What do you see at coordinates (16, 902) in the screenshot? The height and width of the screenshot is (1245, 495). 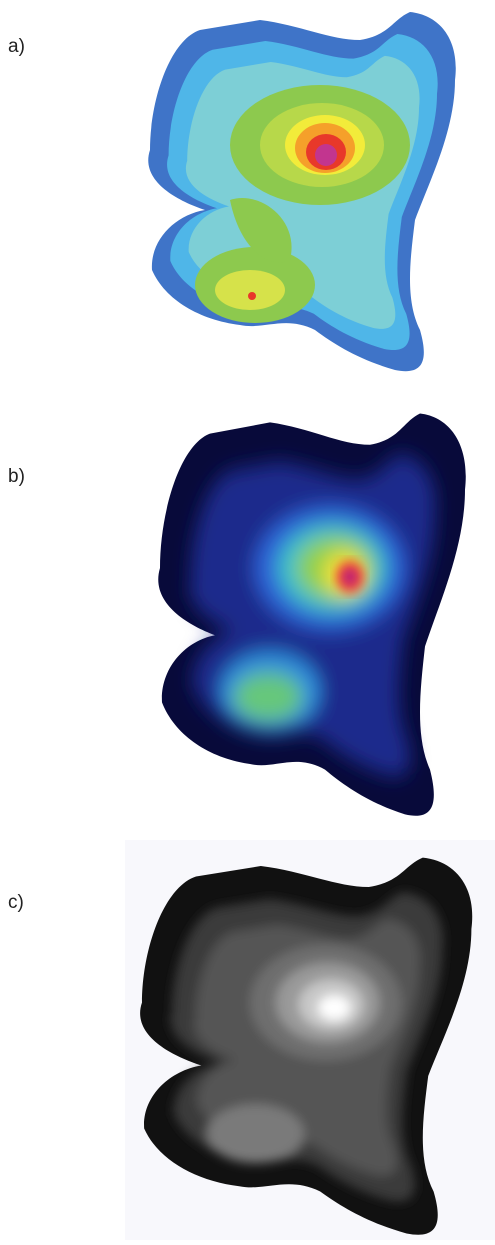 I see `panel-label: c)` at bounding box center [16, 902].